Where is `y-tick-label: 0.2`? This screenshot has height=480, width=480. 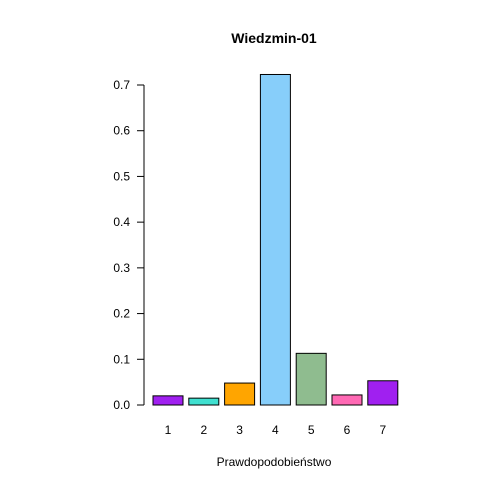
y-tick-label: 0.2 is located at coordinates (121, 314).